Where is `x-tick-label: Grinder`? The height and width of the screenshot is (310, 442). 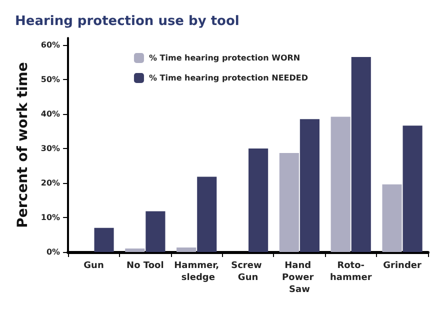
x-tick-label: Grinder is located at coordinates (402, 266).